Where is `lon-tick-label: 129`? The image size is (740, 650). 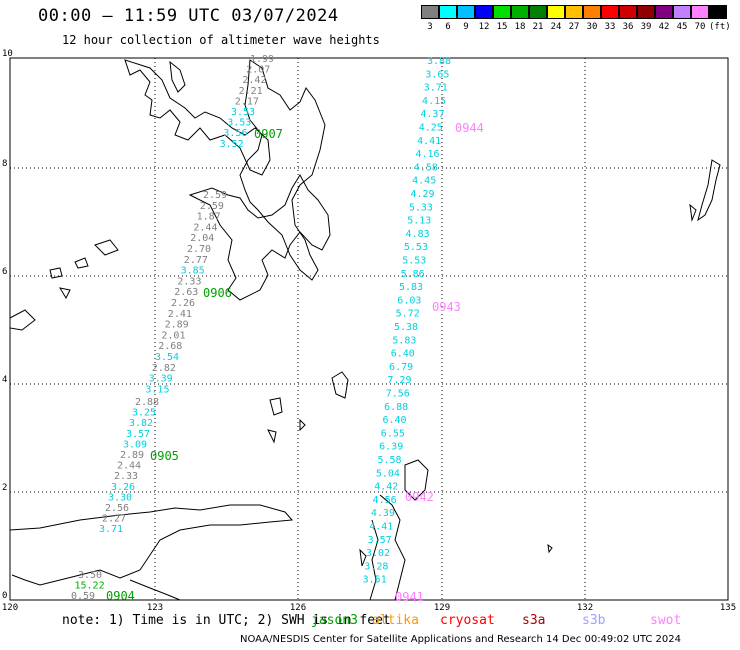
lon-tick-label: 129 is located at coordinates (442, 608).